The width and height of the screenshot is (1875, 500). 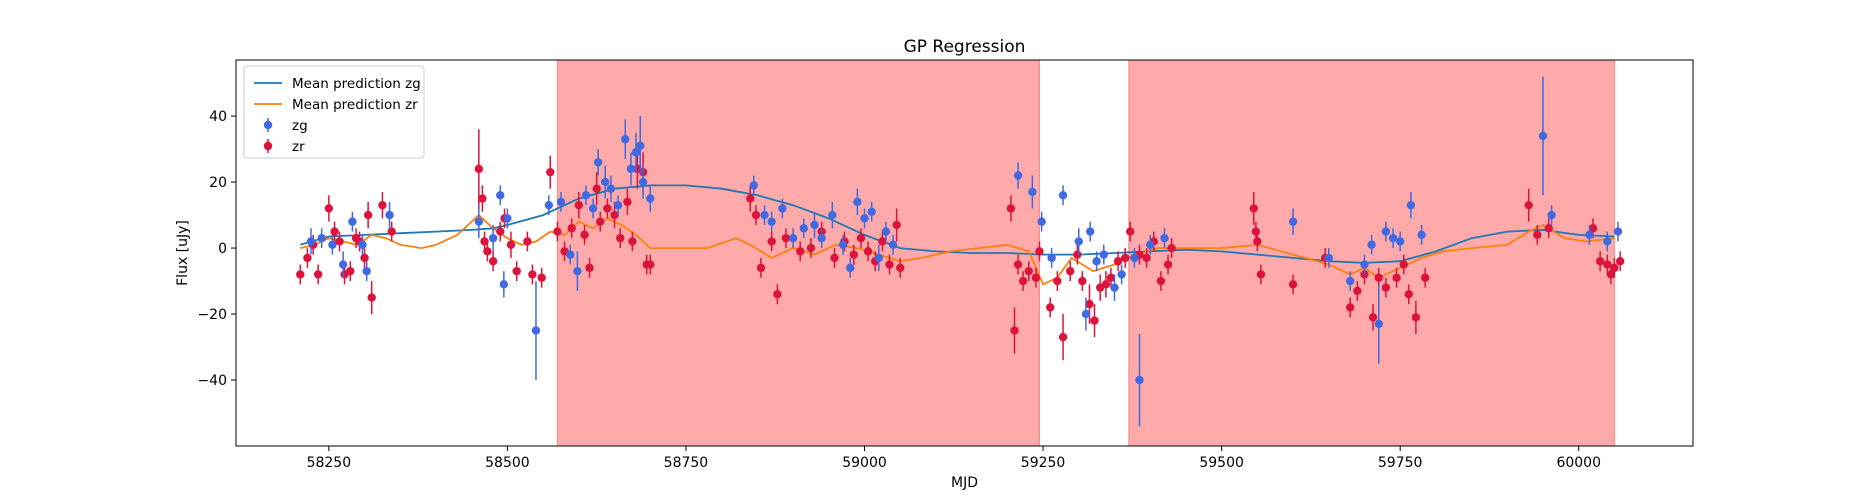 I want to click on y-tick-label: −40, so click(x=212, y=381).